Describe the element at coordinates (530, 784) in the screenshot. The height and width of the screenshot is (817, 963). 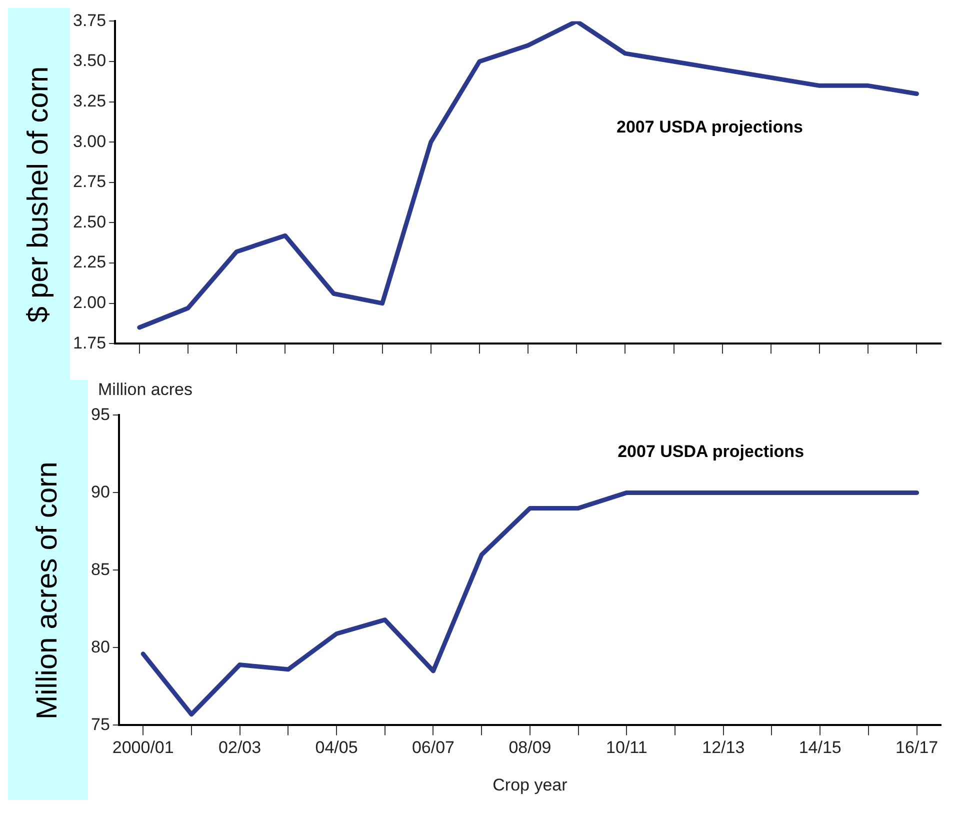
I see `x-axis-title: Crop year` at that location.